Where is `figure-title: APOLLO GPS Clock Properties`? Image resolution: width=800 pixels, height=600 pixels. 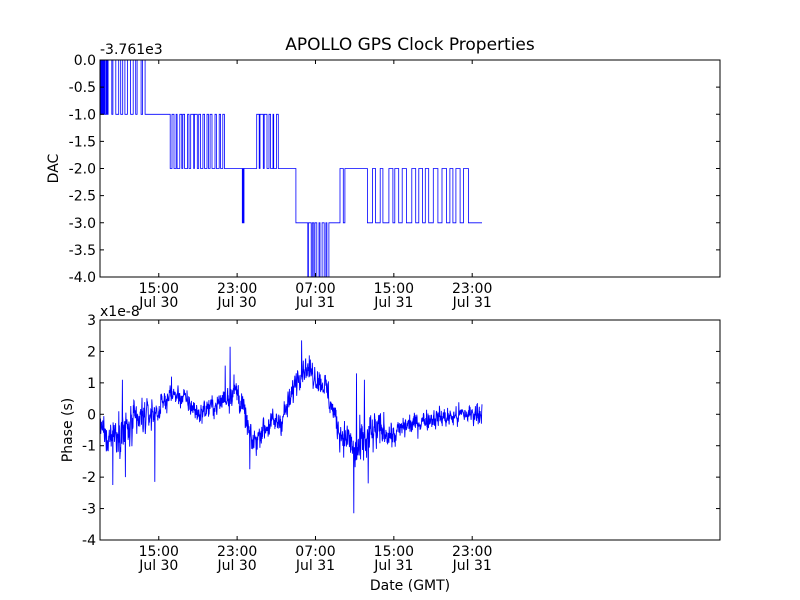 figure-title: APOLLO GPS Clock Properties is located at coordinates (410, 45).